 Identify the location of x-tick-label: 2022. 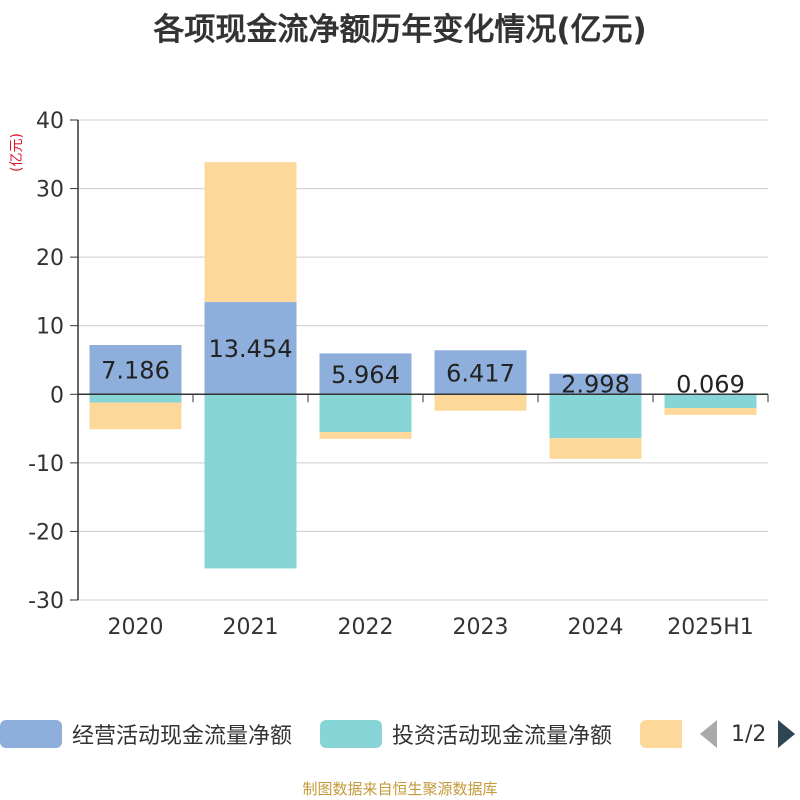
(366, 627).